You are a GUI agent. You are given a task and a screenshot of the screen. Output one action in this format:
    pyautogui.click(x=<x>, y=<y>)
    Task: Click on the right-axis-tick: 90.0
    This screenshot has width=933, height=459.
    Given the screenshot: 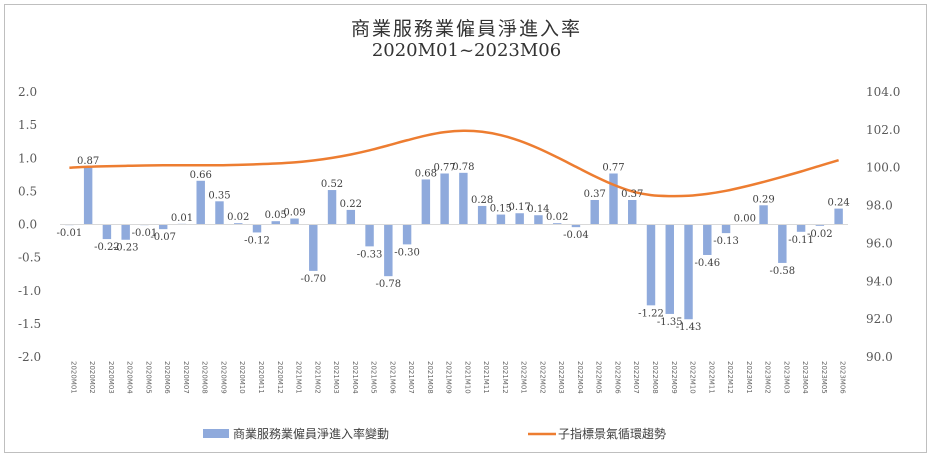 What is the action you would take?
    pyautogui.click(x=879, y=357)
    